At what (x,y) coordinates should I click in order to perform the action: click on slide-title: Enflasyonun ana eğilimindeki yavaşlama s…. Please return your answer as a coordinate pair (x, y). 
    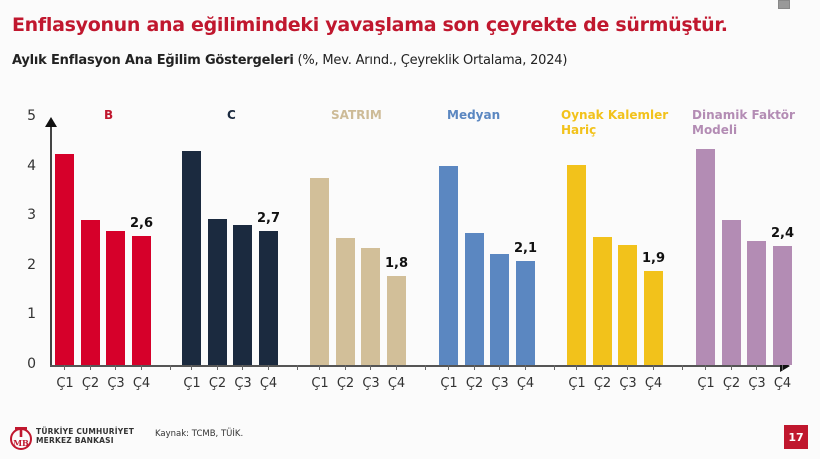
    Looking at the image, I should click on (370, 25).